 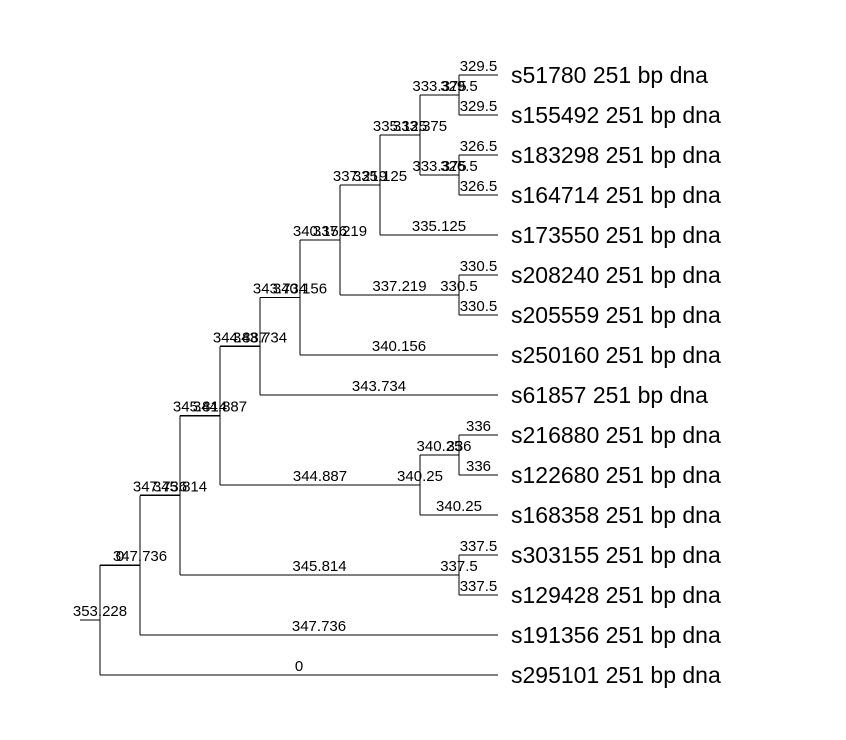 What do you see at coordinates (260, 337) in the screenshot?
I see `node-height-label: 343.734` at bounding box center [260, 337].